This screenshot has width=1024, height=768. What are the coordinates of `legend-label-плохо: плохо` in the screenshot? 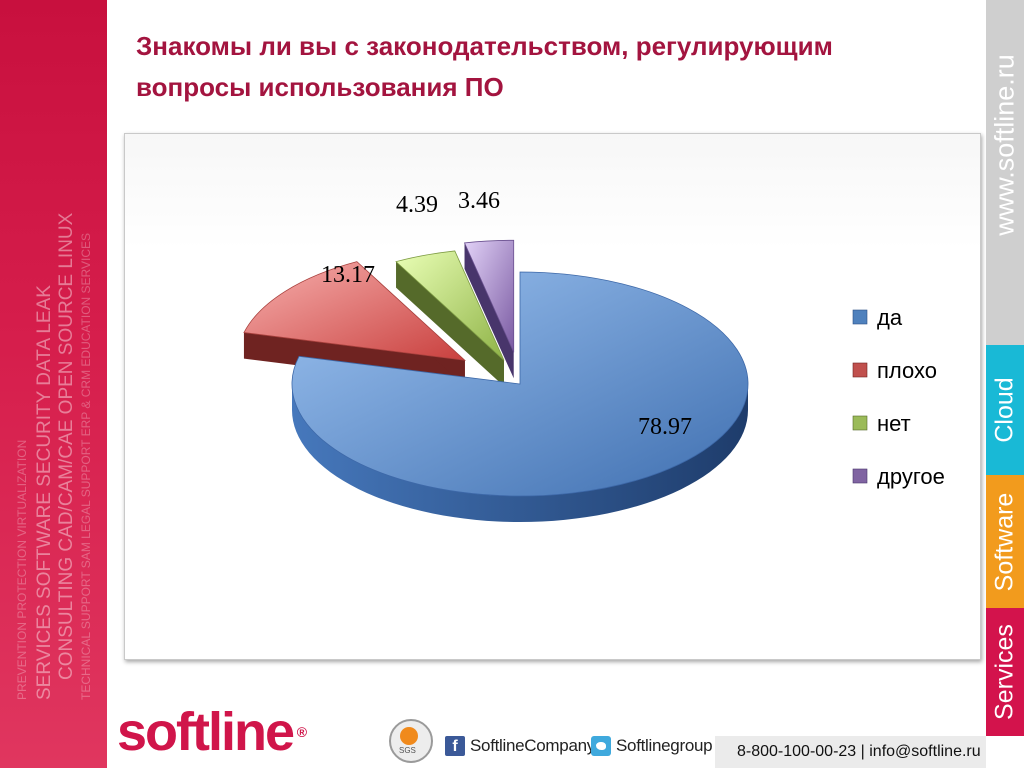 It's located at (907, 370).